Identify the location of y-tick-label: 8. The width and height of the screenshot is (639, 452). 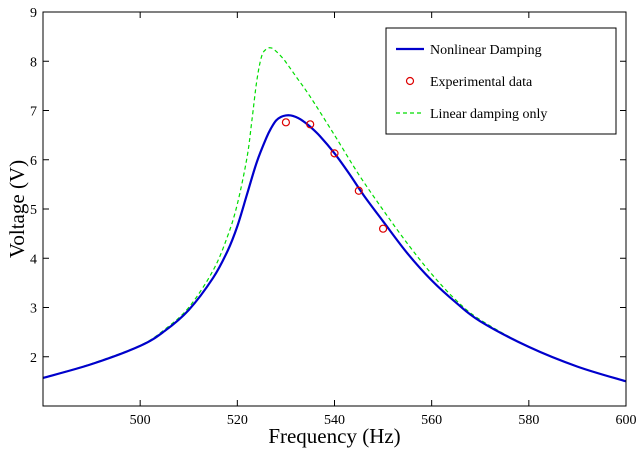
(33, 62).